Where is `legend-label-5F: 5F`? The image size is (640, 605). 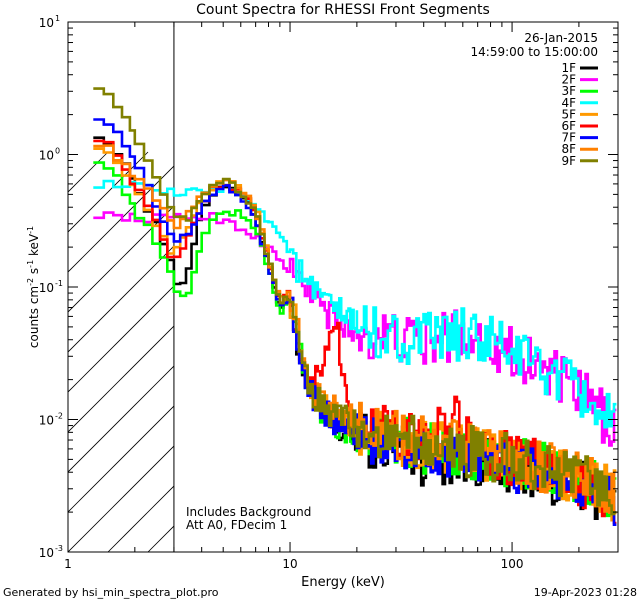 legend-label-5F: 5F is located at coordinates (568, 114).